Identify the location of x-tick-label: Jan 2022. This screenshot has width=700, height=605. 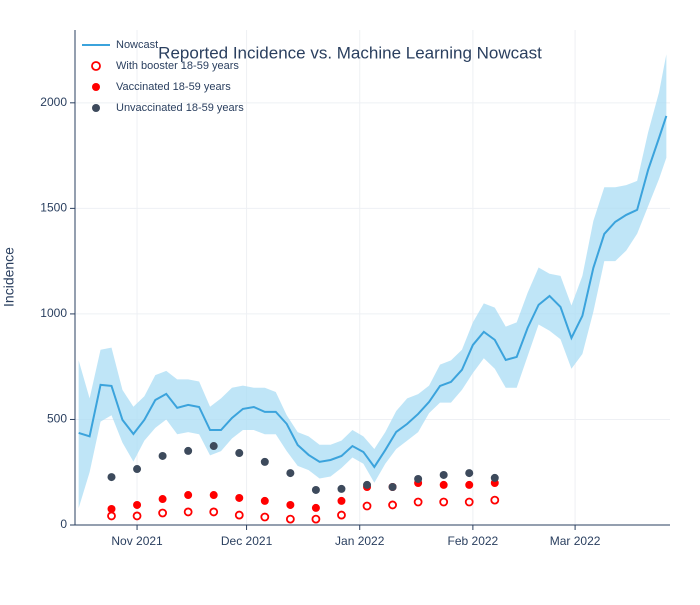
(360, 541).